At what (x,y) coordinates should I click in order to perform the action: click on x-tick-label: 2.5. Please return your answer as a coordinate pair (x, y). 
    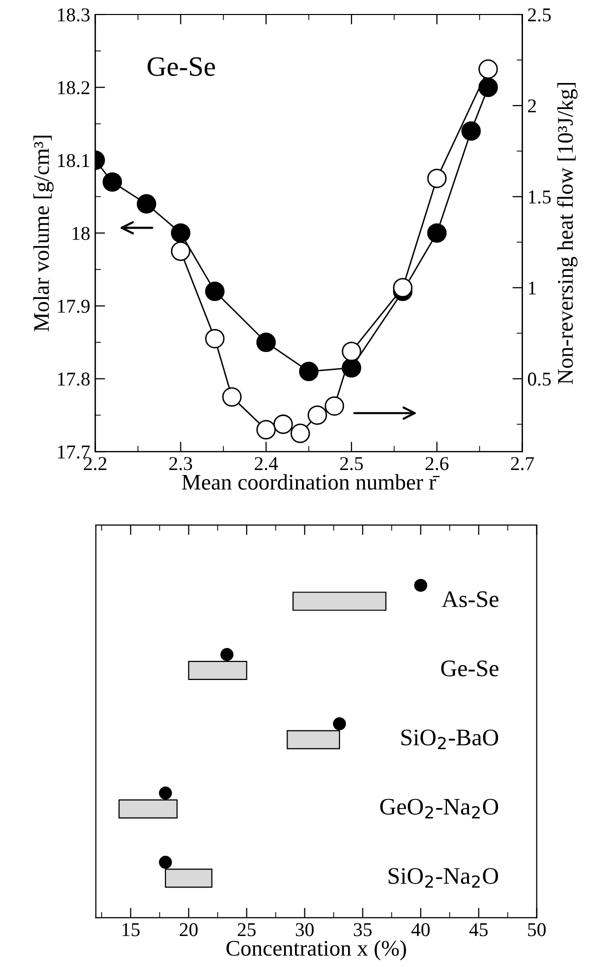
    Looking at the image, I should click on (351, 463).